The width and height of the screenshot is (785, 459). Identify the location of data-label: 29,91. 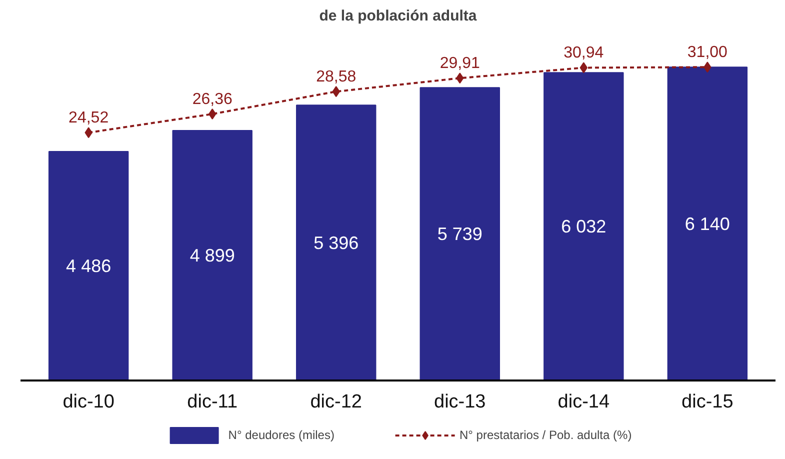
(460, 63).